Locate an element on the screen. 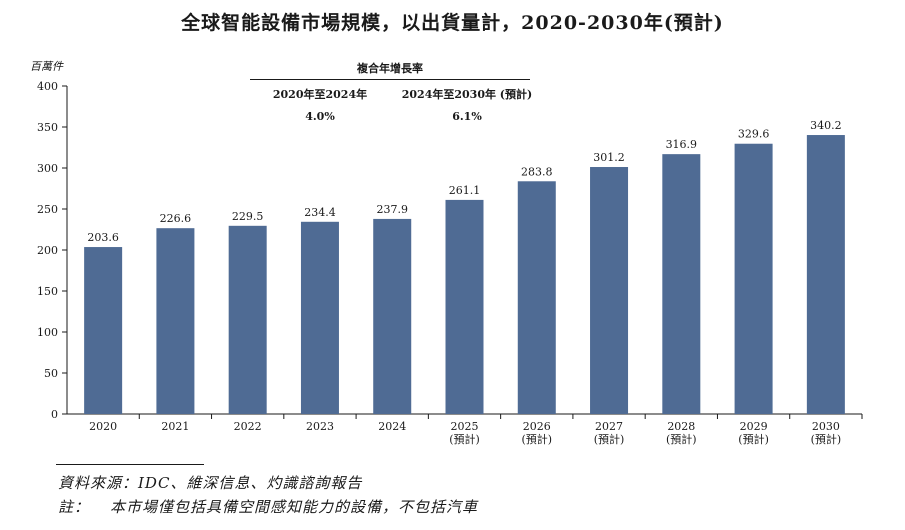  bar-value-label: 316.9 is located at coordinates (682, 144).